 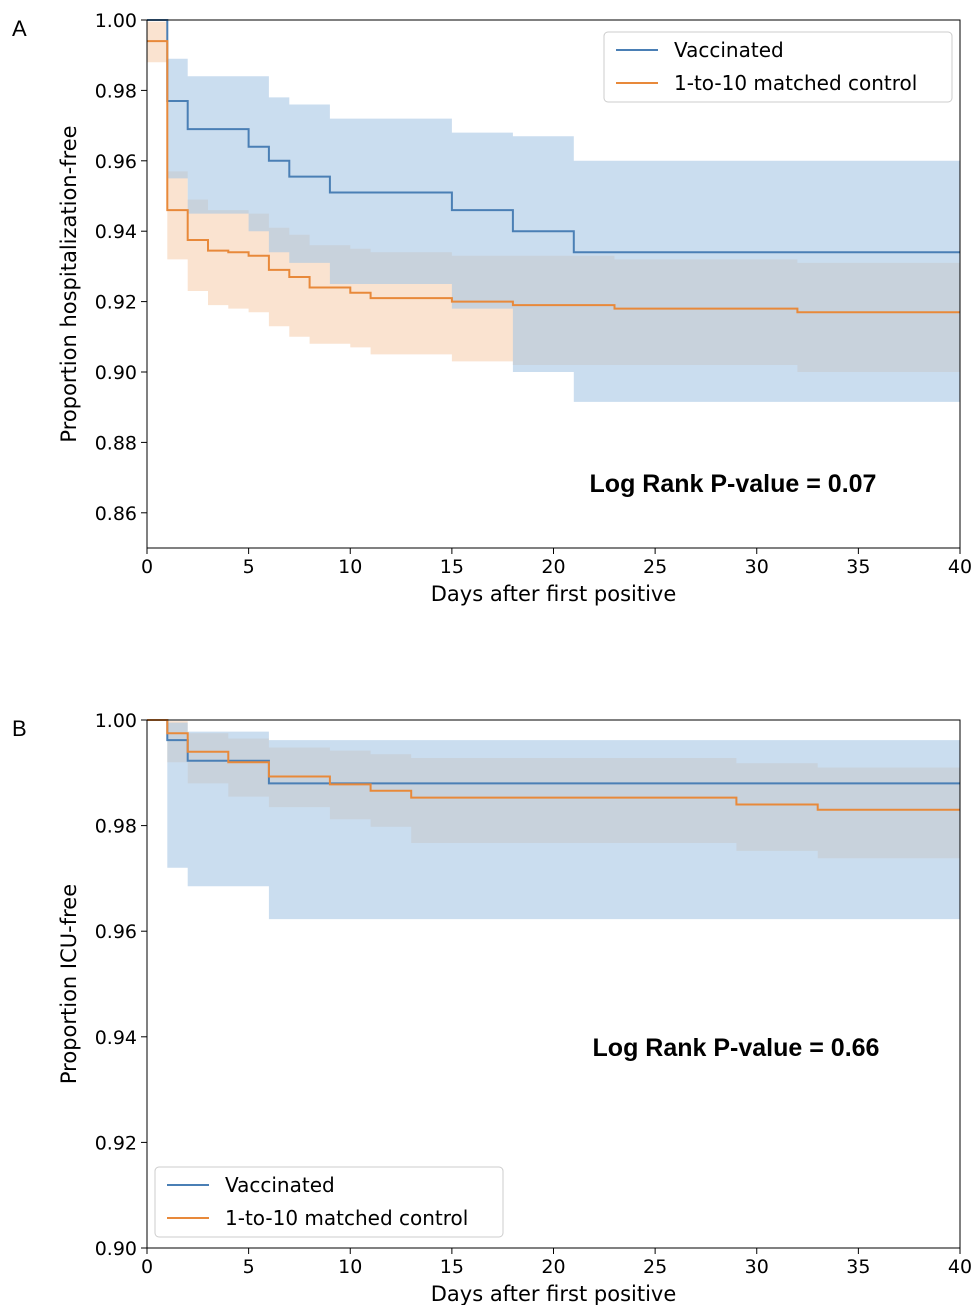 I want to click on panel-b-x-tick-label: 40, so click(x=960, y=1267).